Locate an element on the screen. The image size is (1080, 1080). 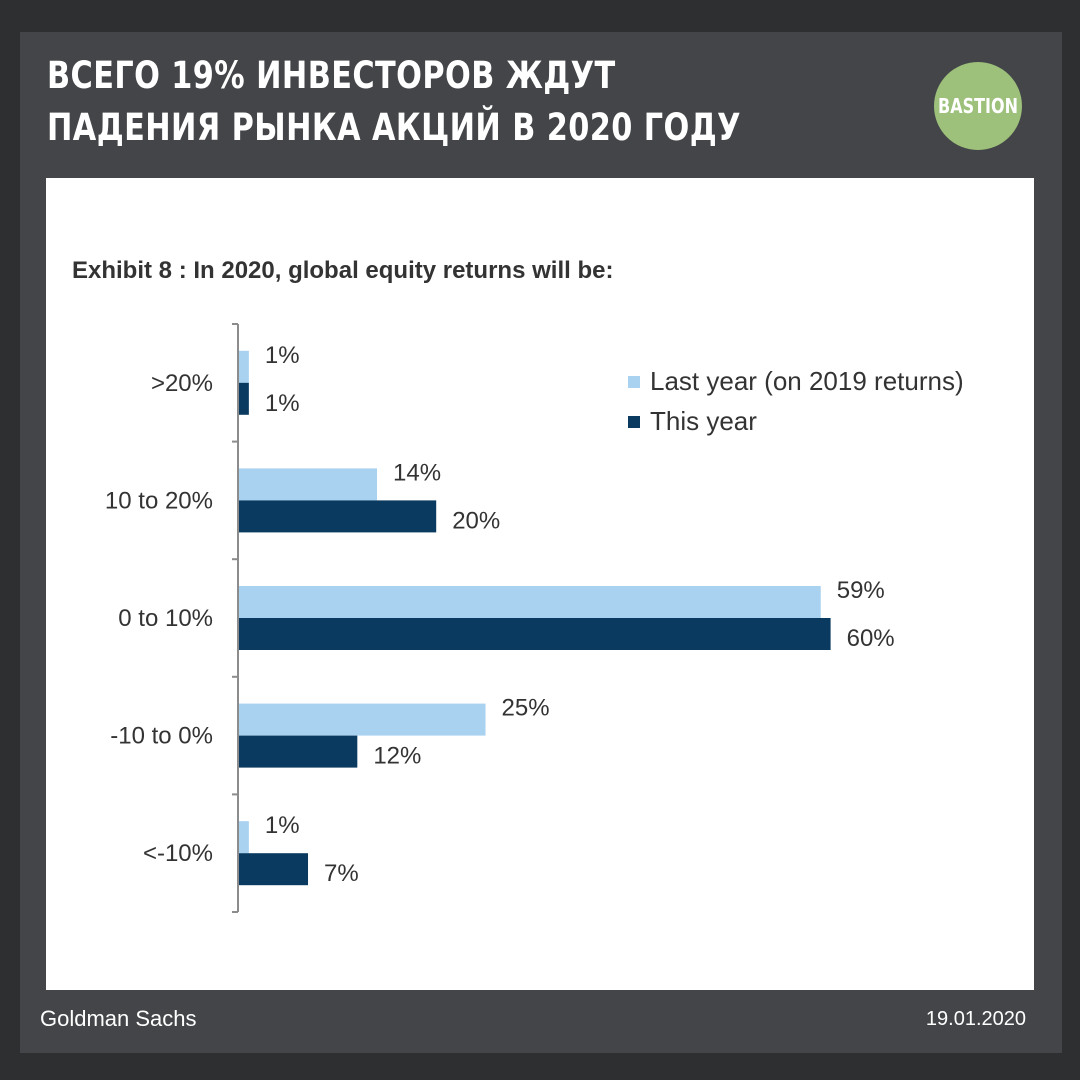
source-label: Goldman Sachs is located at coordinates (118, 1018).